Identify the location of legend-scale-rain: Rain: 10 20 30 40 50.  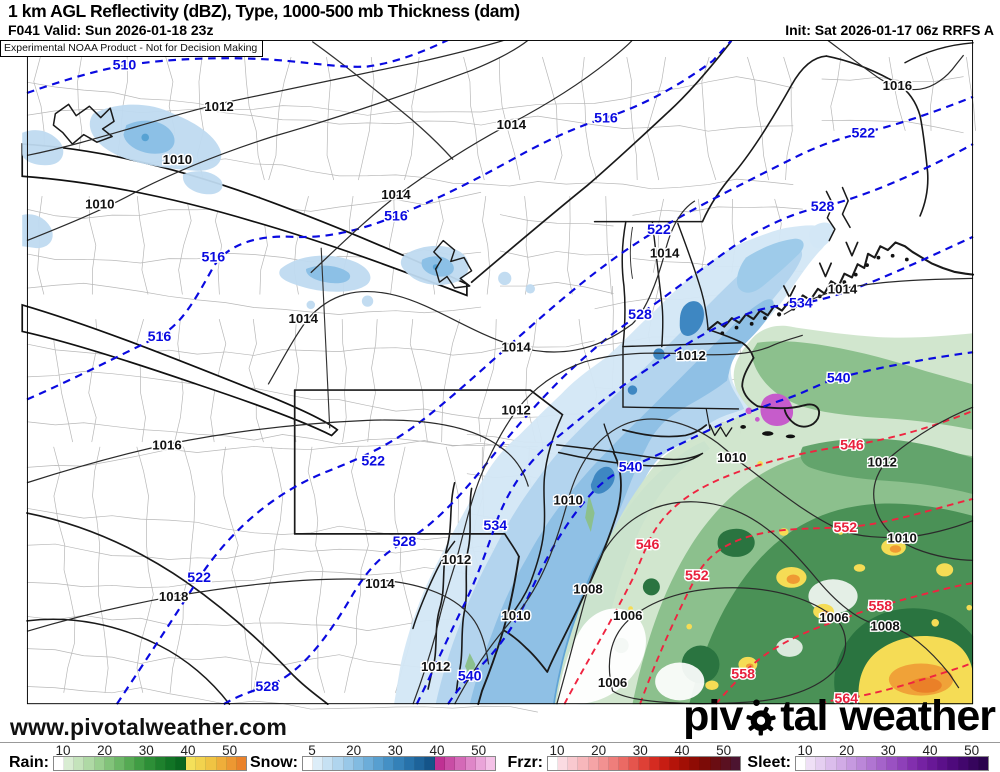
(128, 757).